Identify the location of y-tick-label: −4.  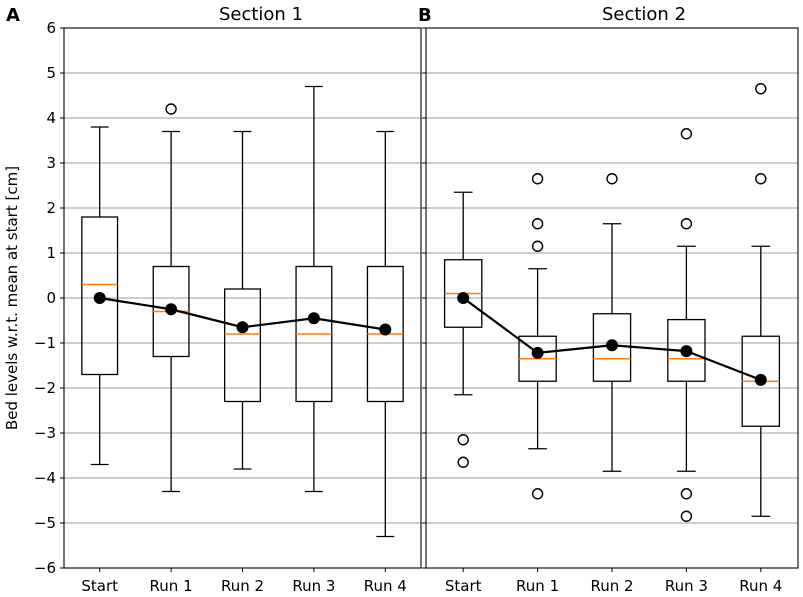
(45, 478).